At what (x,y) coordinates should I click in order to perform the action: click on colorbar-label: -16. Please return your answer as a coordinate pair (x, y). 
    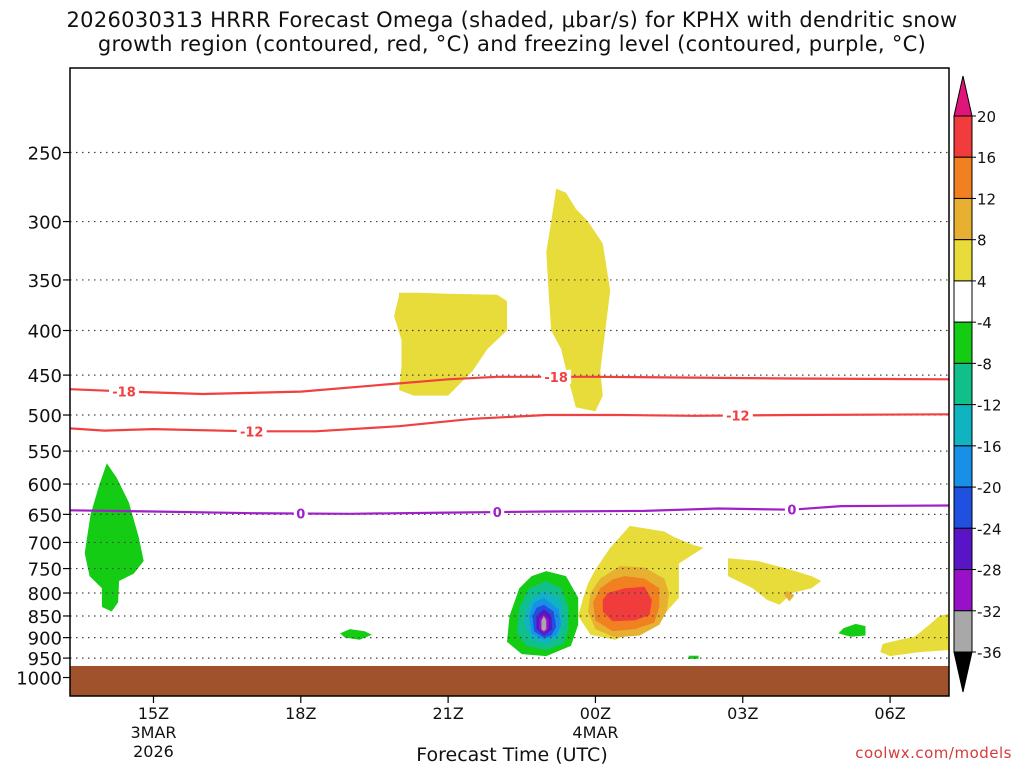
    Looking at the image, I should click on (989, 447).